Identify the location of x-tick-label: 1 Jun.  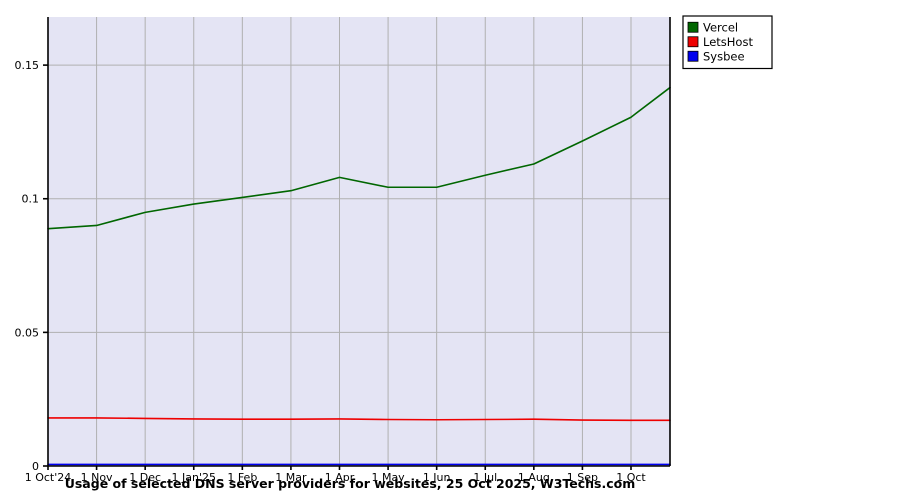
(437, 477).